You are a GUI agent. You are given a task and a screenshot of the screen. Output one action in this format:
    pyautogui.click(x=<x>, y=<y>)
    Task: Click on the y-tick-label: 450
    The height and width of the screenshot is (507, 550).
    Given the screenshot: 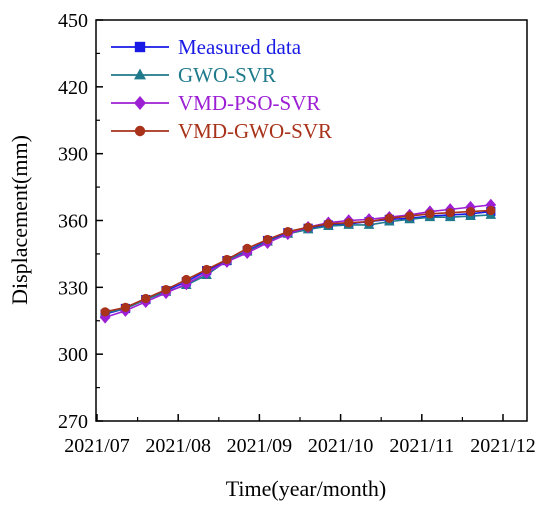 What is the action you would take?
    pyautogui.click(x=73, y=21)
    